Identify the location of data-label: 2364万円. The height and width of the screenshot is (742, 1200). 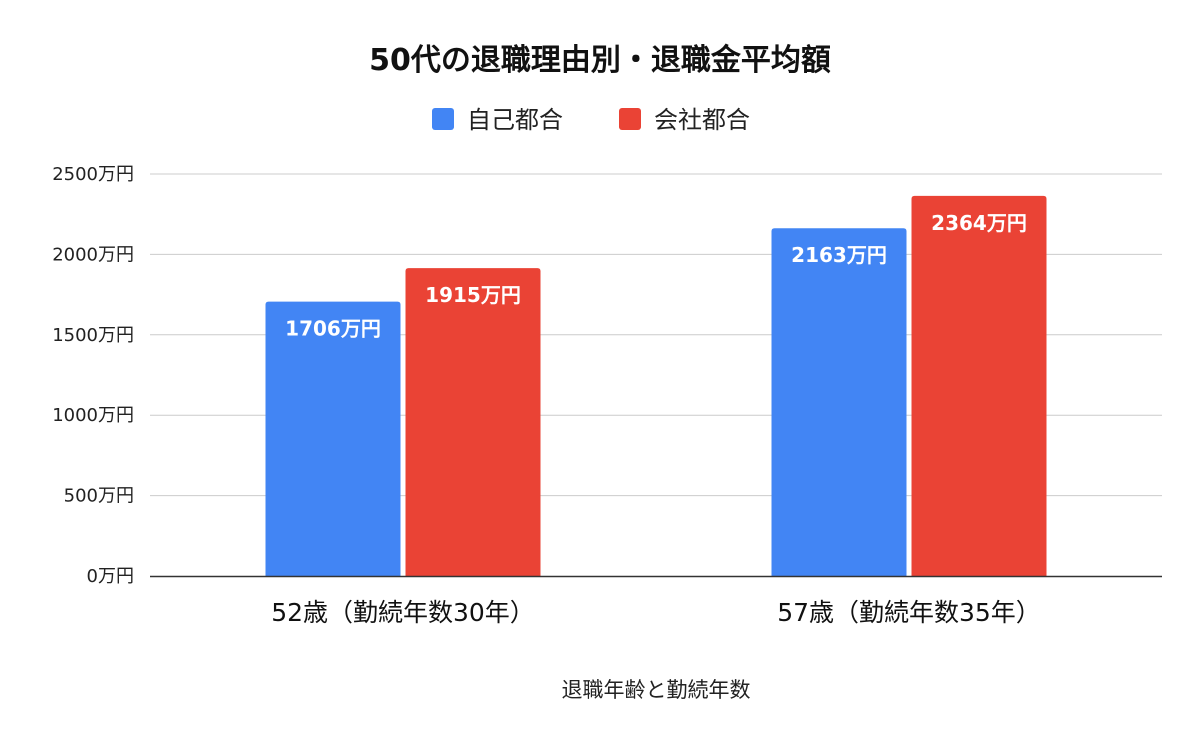
(979, 223).